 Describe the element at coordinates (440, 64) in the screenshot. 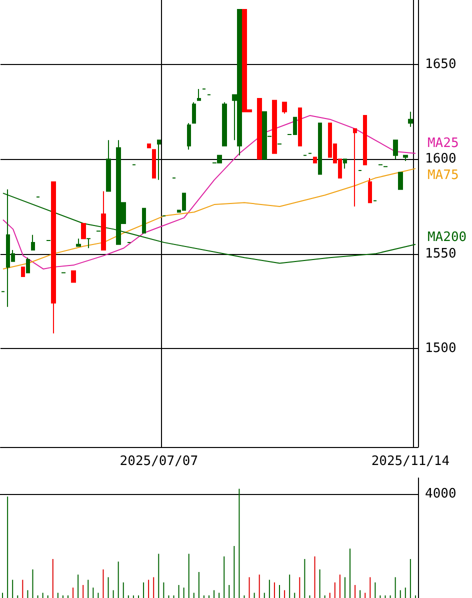

I see `y-tick-label: 1650` at that location.